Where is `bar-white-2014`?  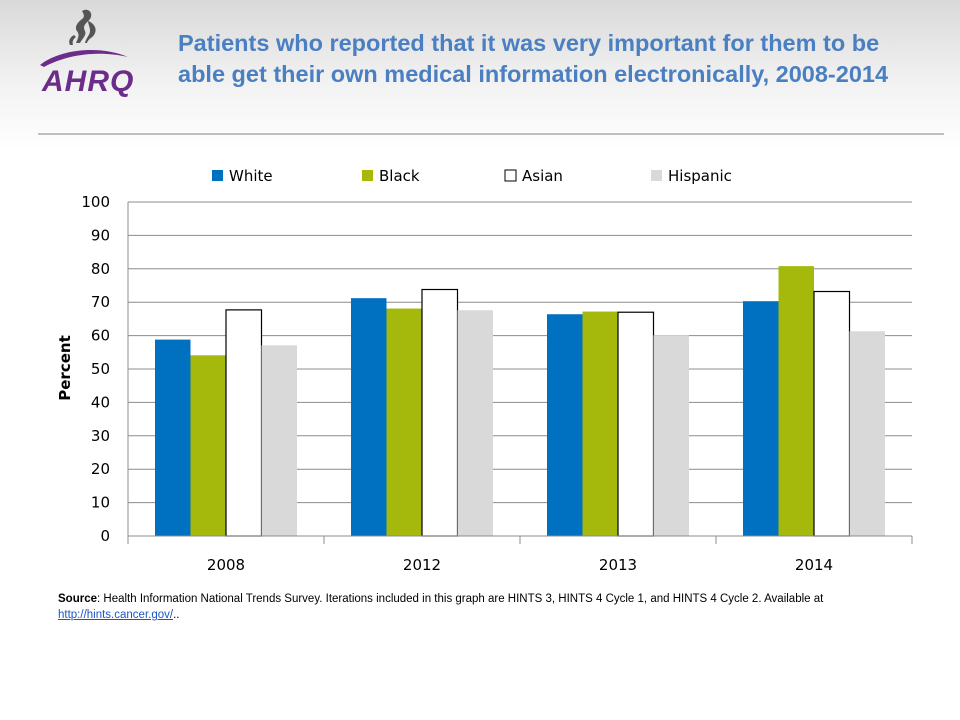 bar-white-2014 is located at coordinates (761, 418).